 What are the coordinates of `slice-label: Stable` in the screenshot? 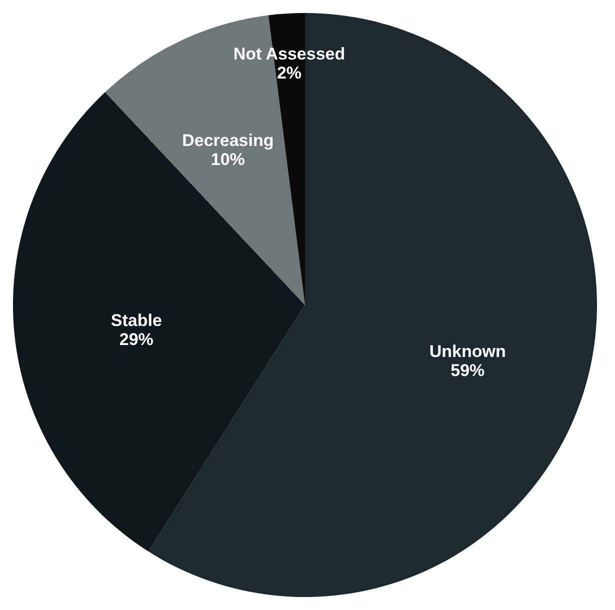 It's located at (136, 320).